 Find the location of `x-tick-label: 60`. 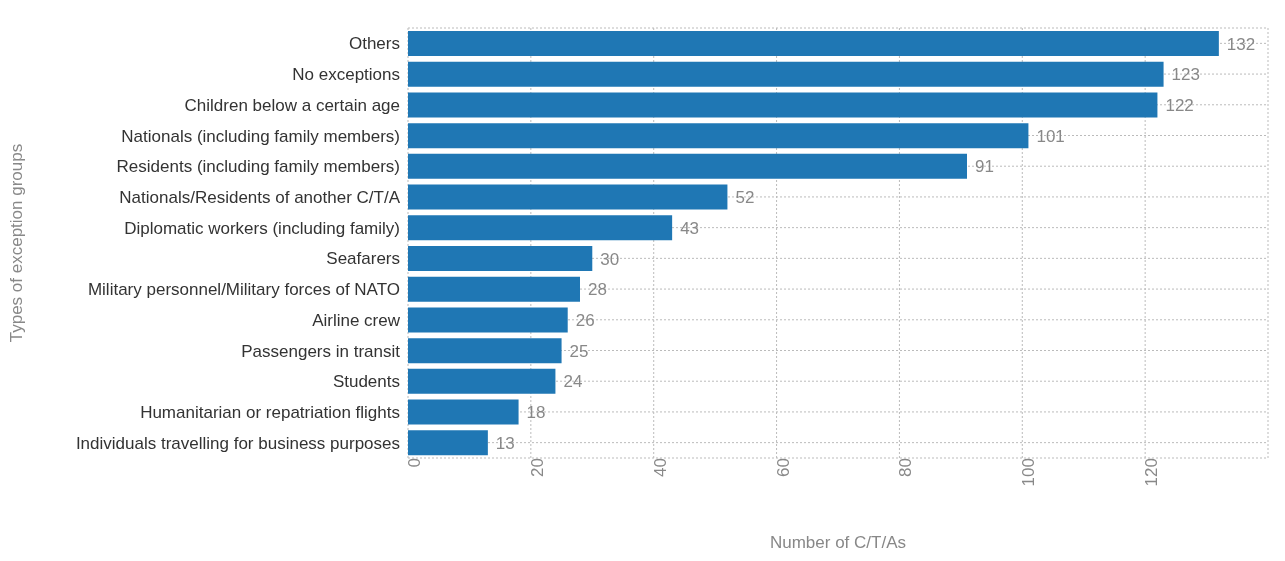

x-tick-label: 60 is located at coordinates (783, 467).